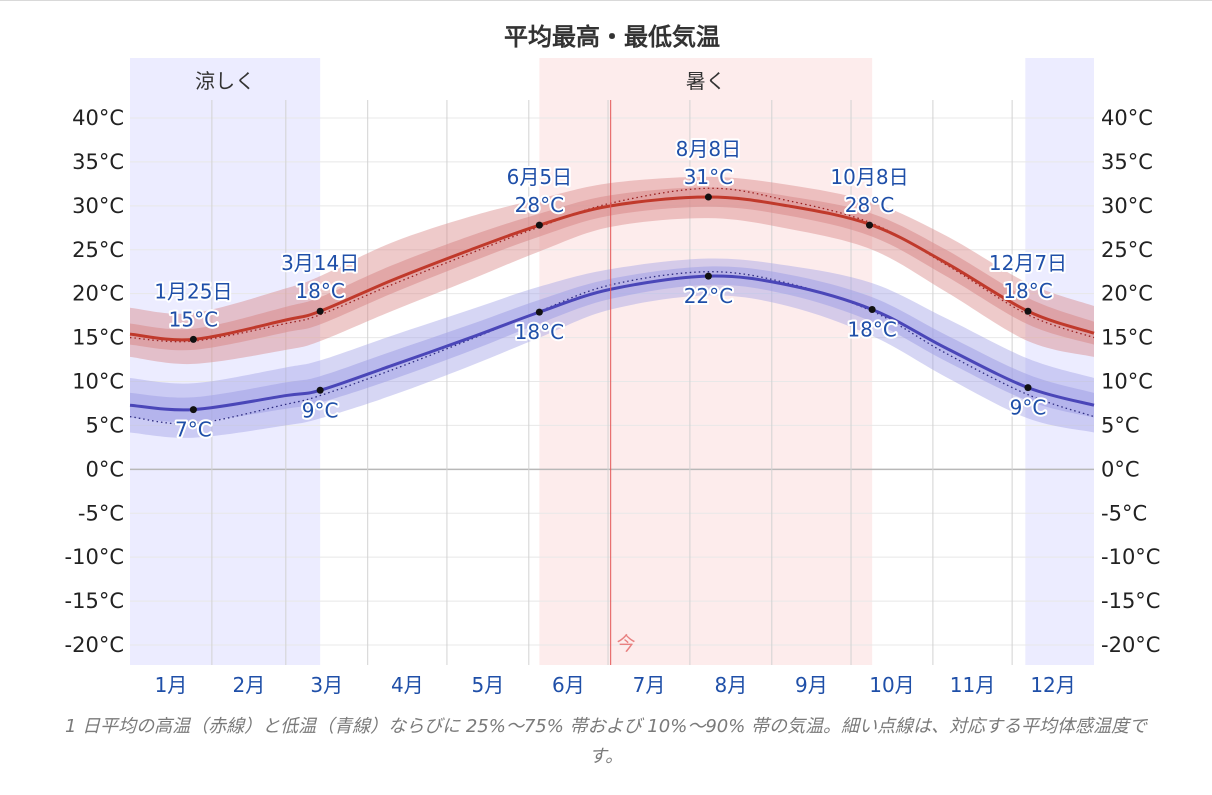  What do you see at coordinates (193, 319) in the screenshot?
I see `annotation-value: 15°C` at bounding box center [193, 319].